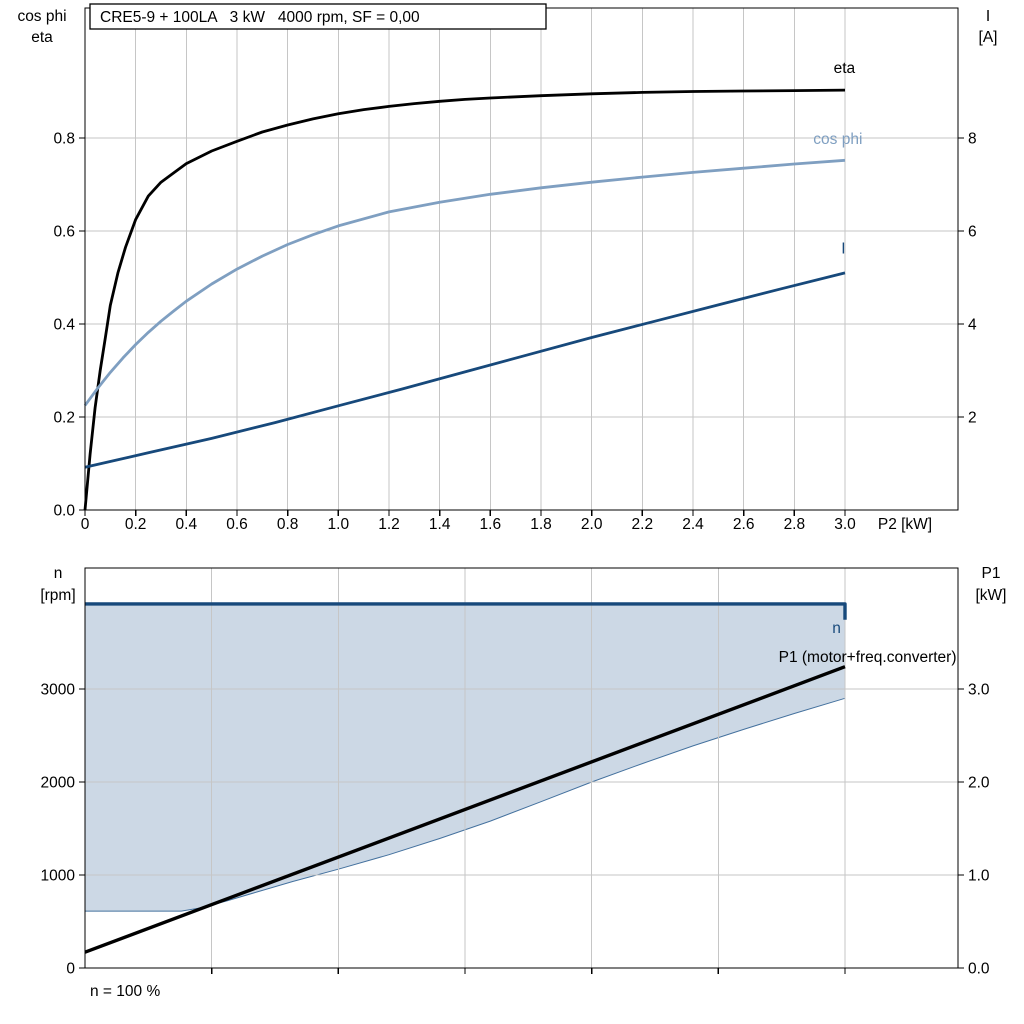 Image resolution: width=1024 pixels, height=1024 pixels. I want to click on x-tick-label: 0.8, so click(288, 524).